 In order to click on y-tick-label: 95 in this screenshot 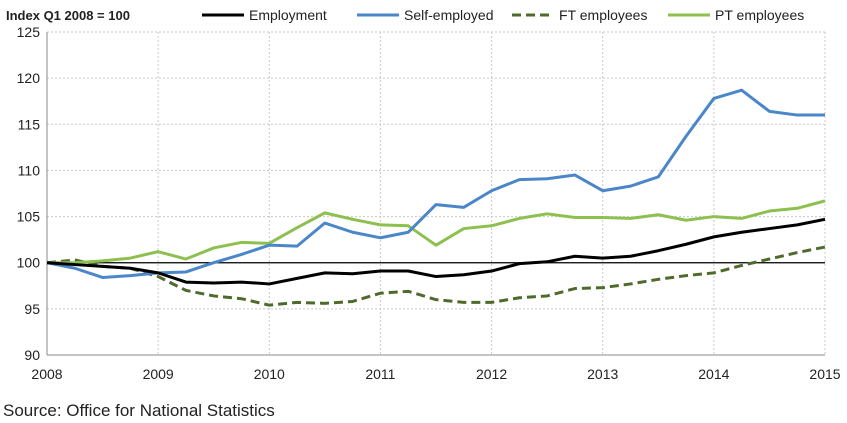, I will do `click(32, 309)`.